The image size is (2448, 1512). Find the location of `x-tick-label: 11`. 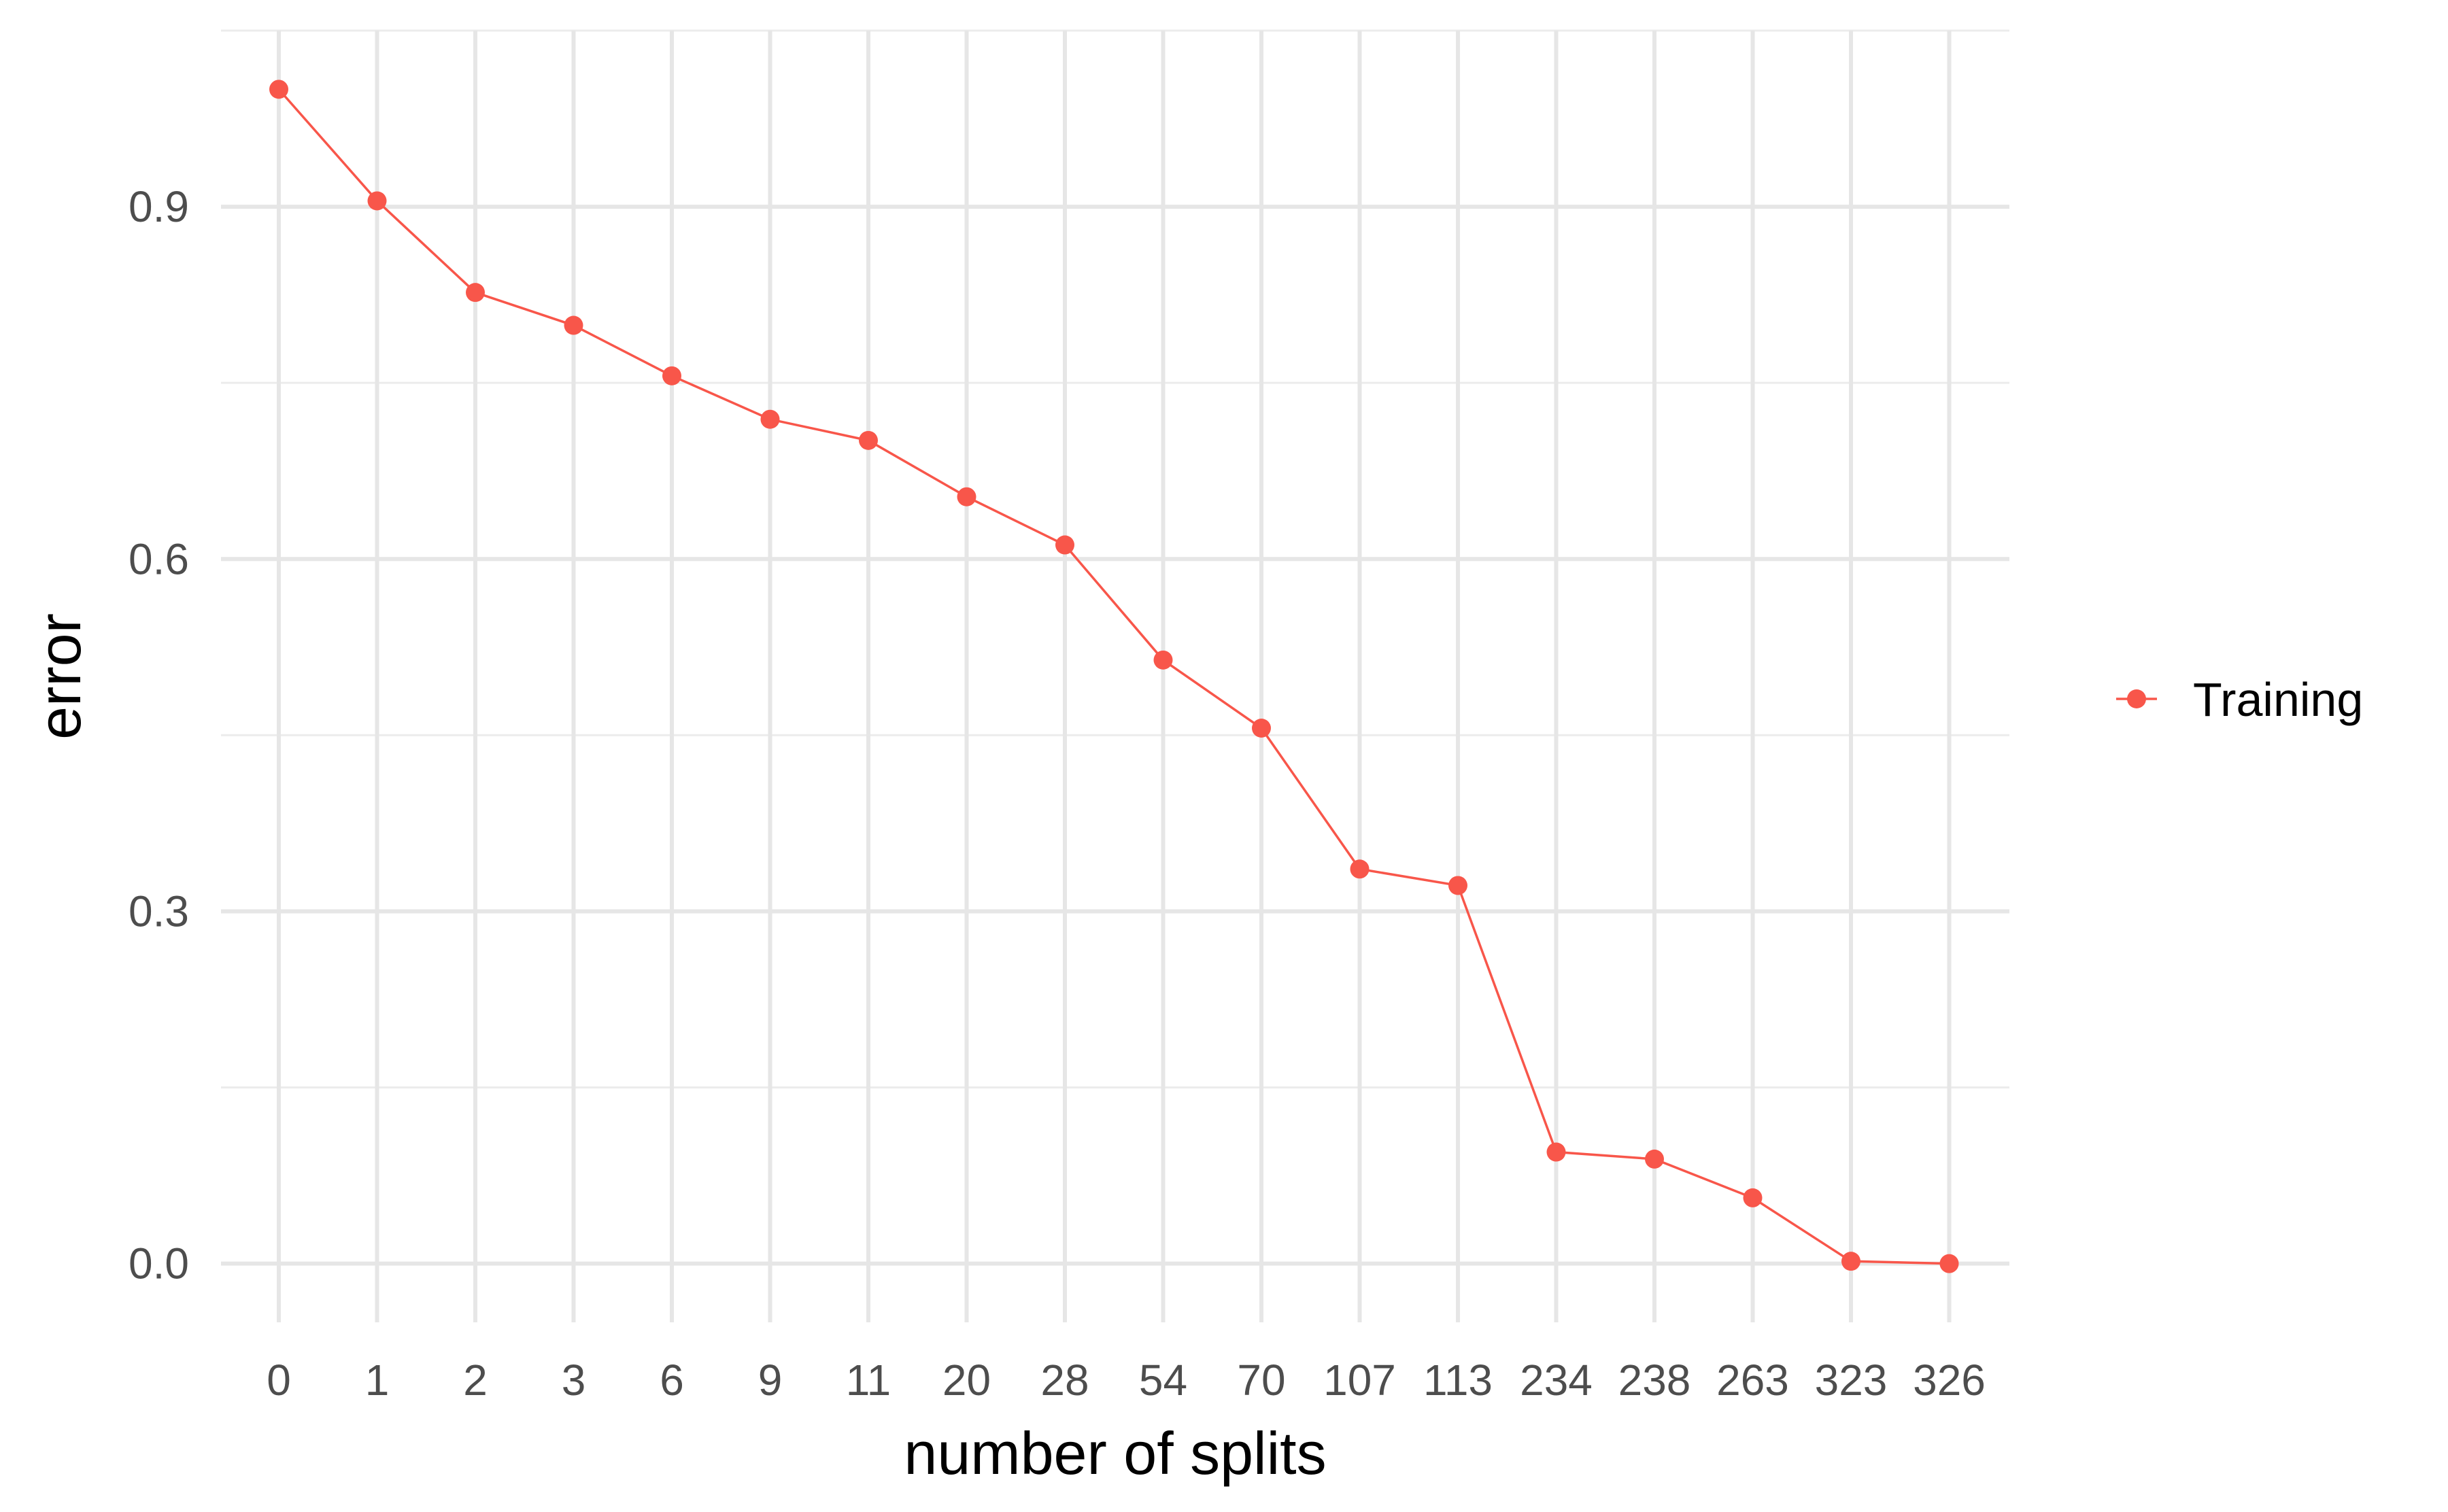

x-tick-label: 11 is located at coordinates (869, 1380).